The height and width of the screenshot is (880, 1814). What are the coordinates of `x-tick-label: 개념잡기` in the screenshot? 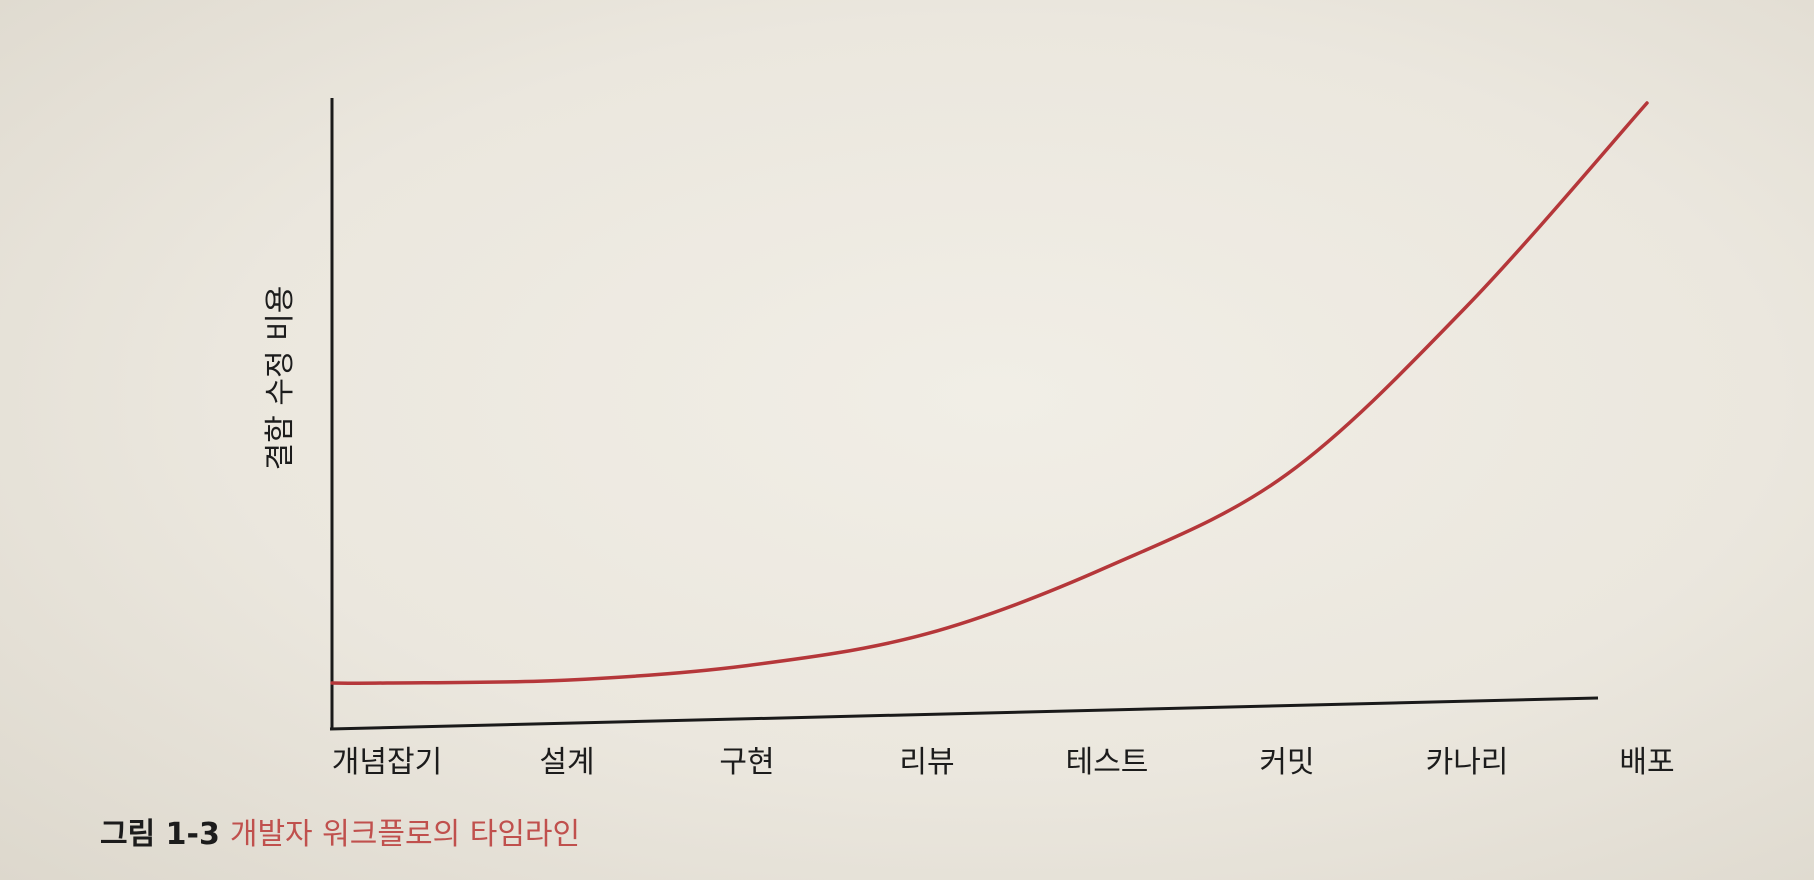 It's located at (387, 762).